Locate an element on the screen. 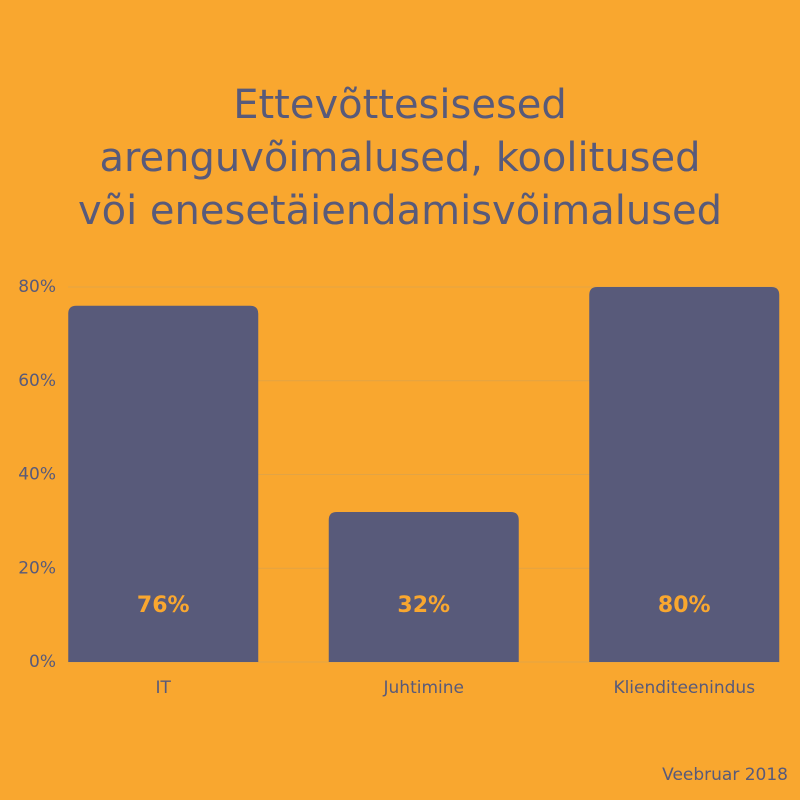 This screenshot has width=800, height=800. x-tick-label: Klienditeenindus is located at coordinates (684, 688).